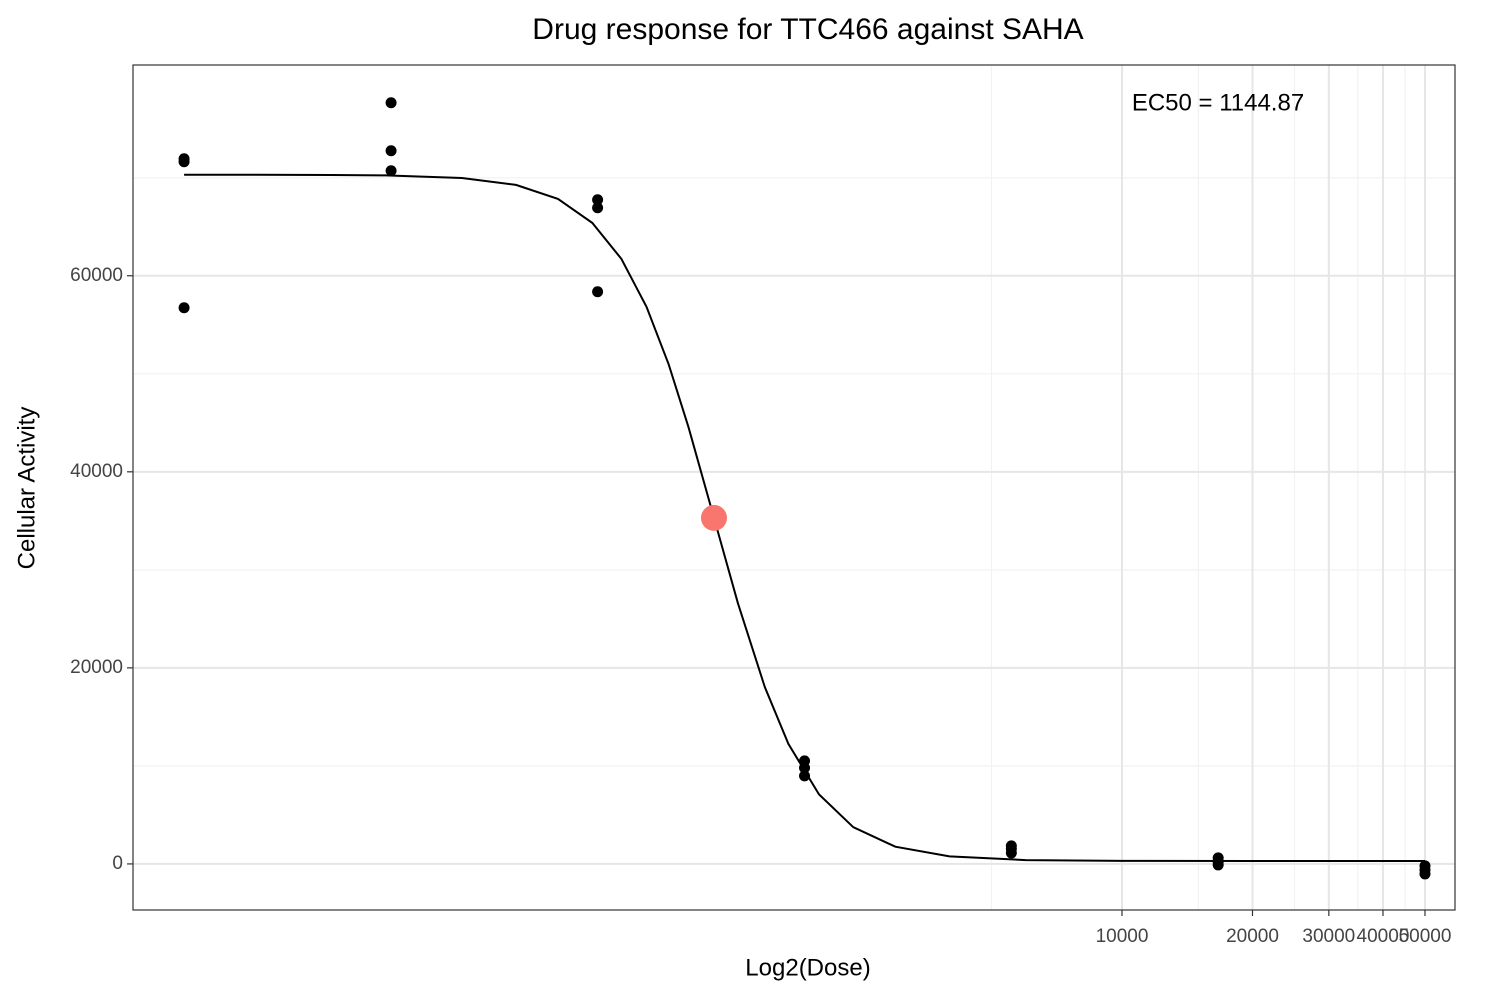  What do you see at coordinates (1425, 936) in the screenshot?
I see `x-tick-label: 50000` at bounding box center [1425, 936].